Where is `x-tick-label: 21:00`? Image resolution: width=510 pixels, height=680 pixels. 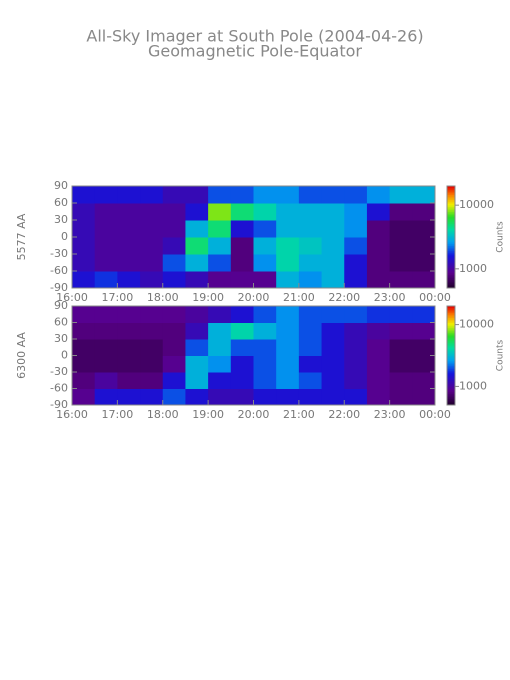 x-tick-label: 21:00 is located at coordinates (299, 297).